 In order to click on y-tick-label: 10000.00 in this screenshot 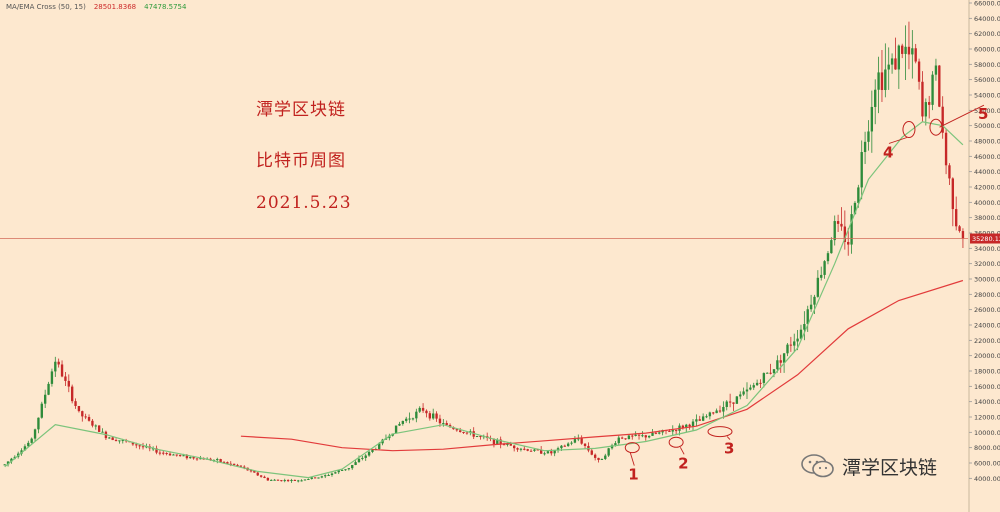, I will do `click(987, 433)`.